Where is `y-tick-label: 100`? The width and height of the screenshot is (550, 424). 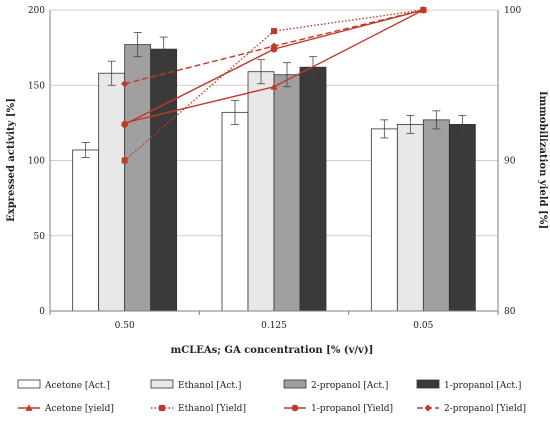 y-tick-label: 100 is located at coordinates (36, 162).